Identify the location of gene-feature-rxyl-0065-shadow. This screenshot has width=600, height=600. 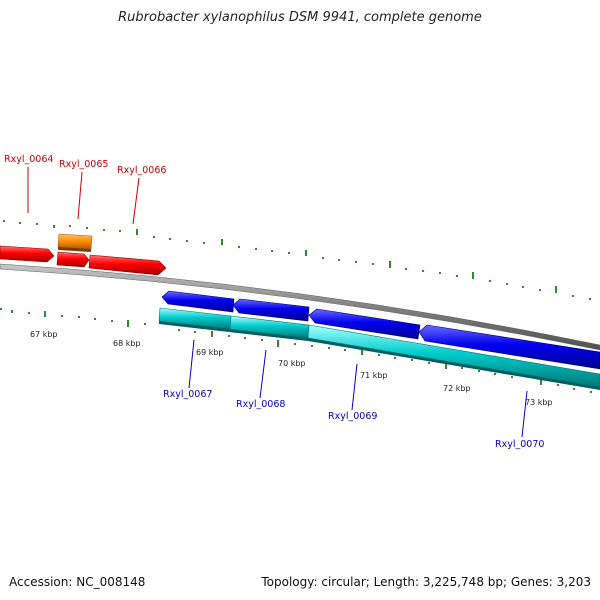
(74, 249).